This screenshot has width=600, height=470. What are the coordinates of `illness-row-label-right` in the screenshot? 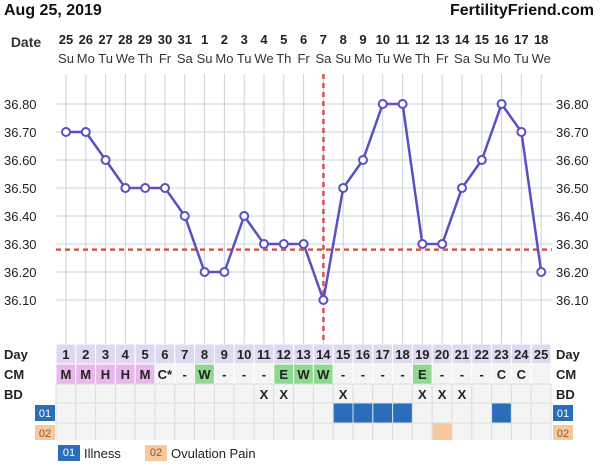 It's located at (563, 413).